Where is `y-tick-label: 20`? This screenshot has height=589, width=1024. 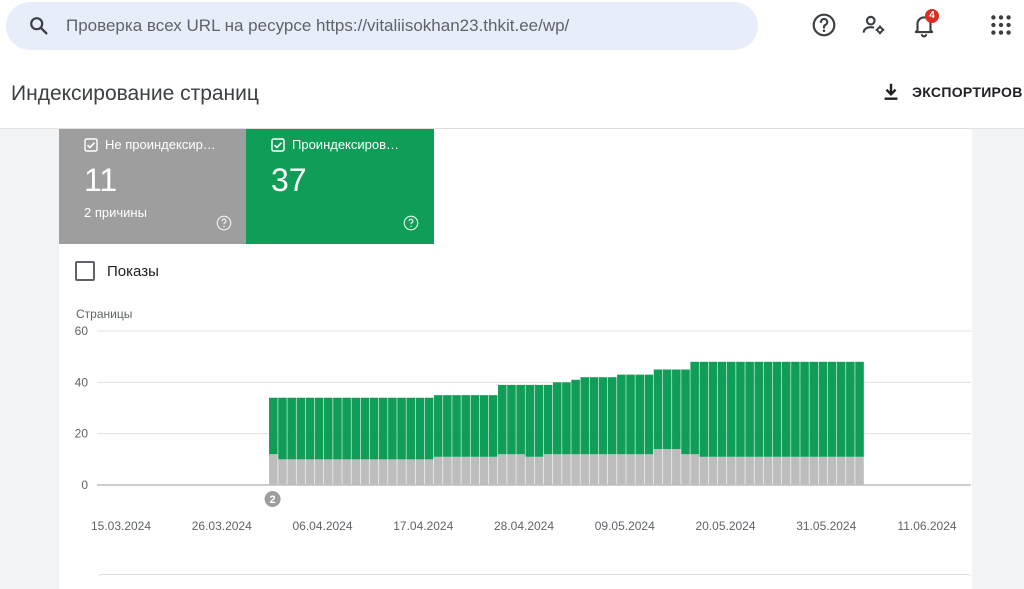 y-tick-label: 20 is located at coordinates (82, 434).